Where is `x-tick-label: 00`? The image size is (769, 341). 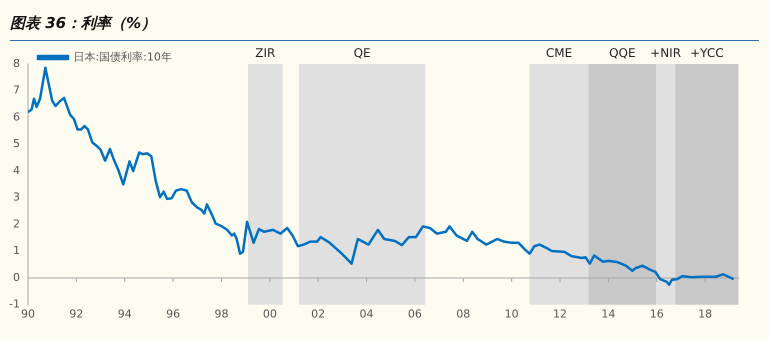
x-tick-label: 00 is located at coordinates (269, 313).